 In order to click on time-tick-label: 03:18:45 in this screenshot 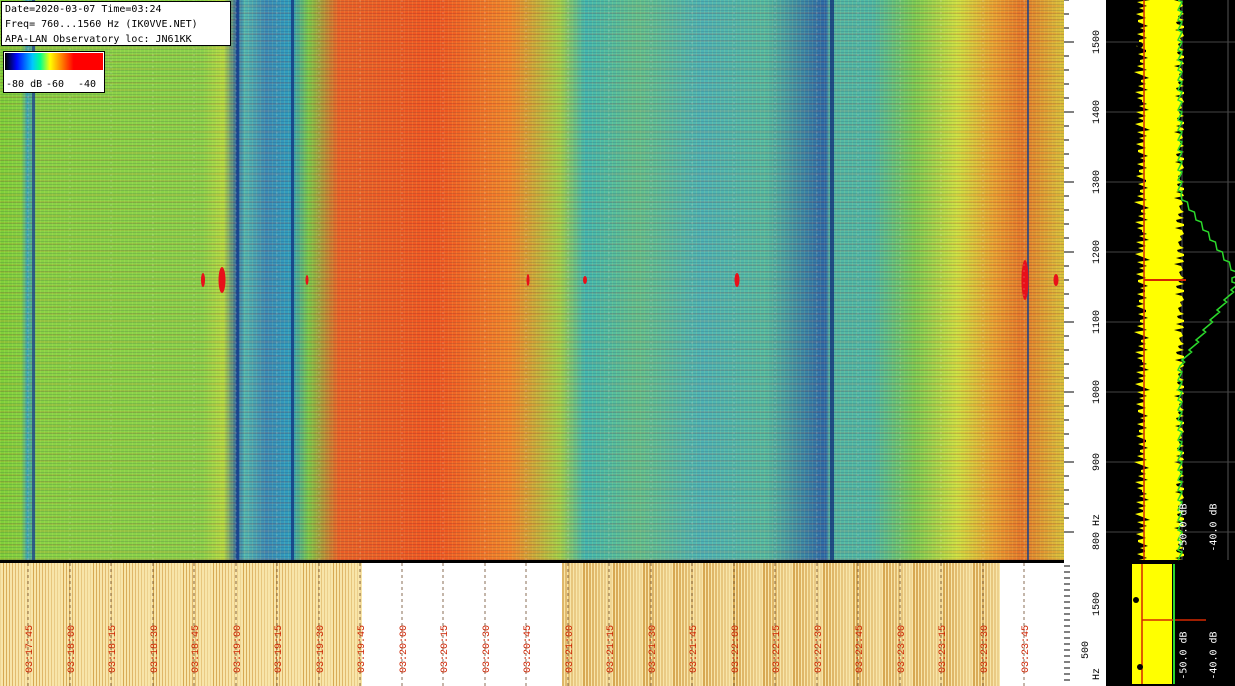, I will do `click(196, 649)`.